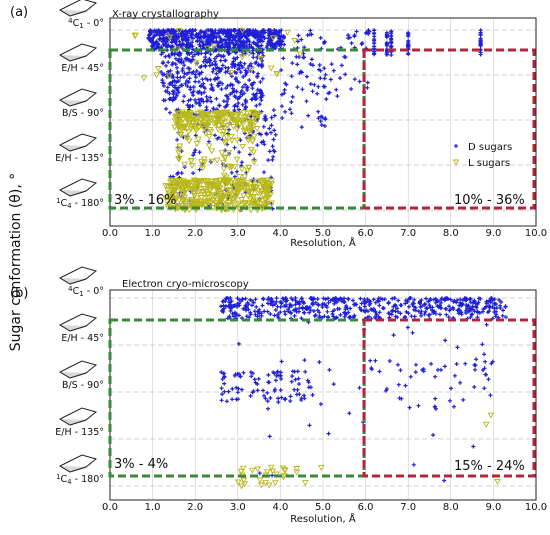 The height and width of the screenshot is (535, 550). I want to click on x-tick-label: 7.0, so click(408, 233).